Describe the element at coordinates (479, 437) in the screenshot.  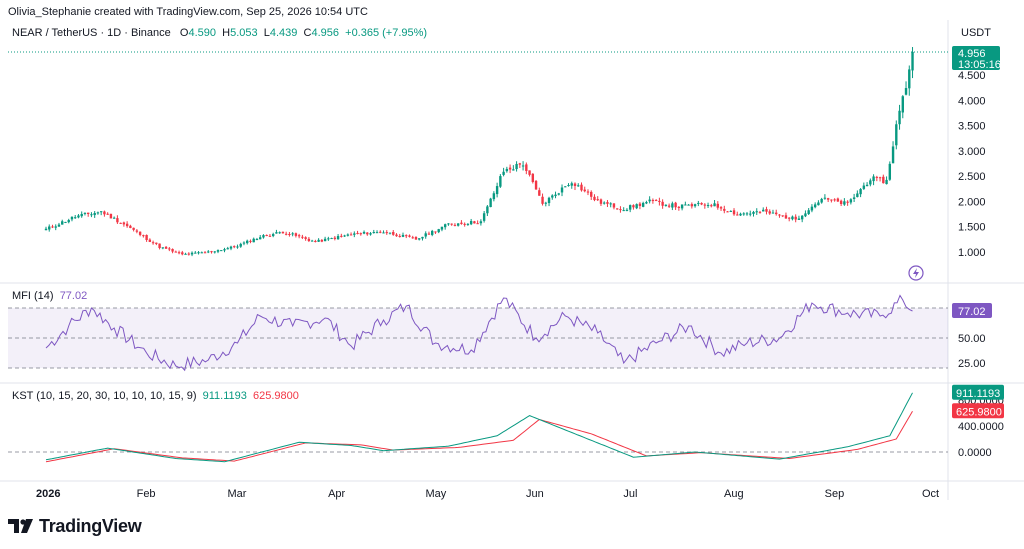
I see `kst-signal-line` at that location.